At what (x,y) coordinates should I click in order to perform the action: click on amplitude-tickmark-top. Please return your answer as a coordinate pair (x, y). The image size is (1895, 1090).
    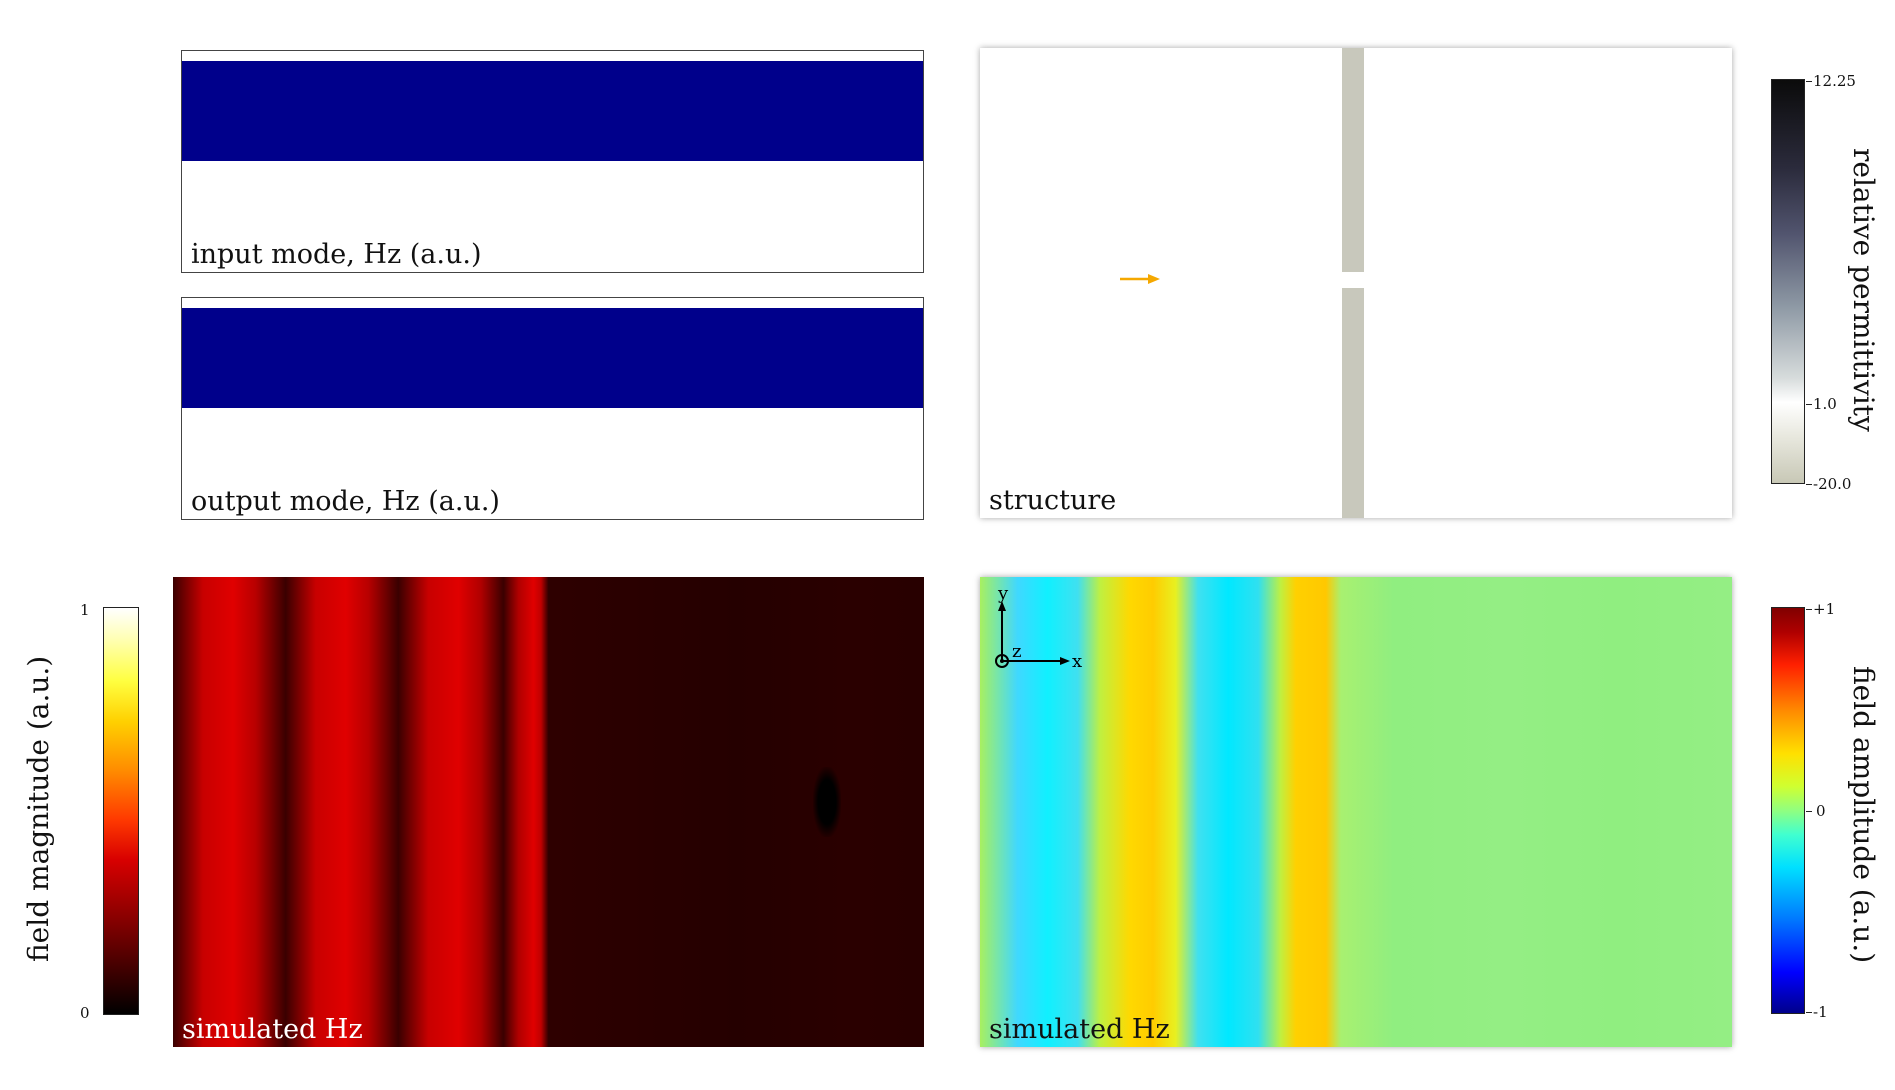
    Looking at the image, I should click on (1809, 609).